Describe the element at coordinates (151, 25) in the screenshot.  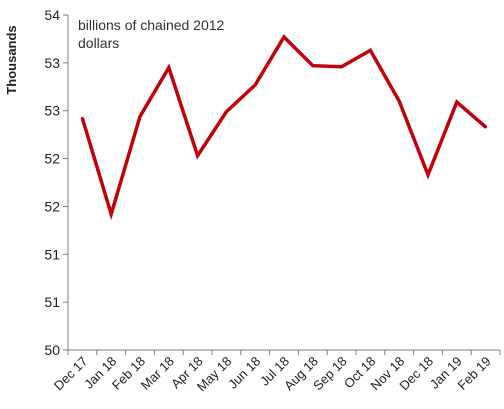
I see `chart-annotation-line1: billions of chained 2012` at that location.